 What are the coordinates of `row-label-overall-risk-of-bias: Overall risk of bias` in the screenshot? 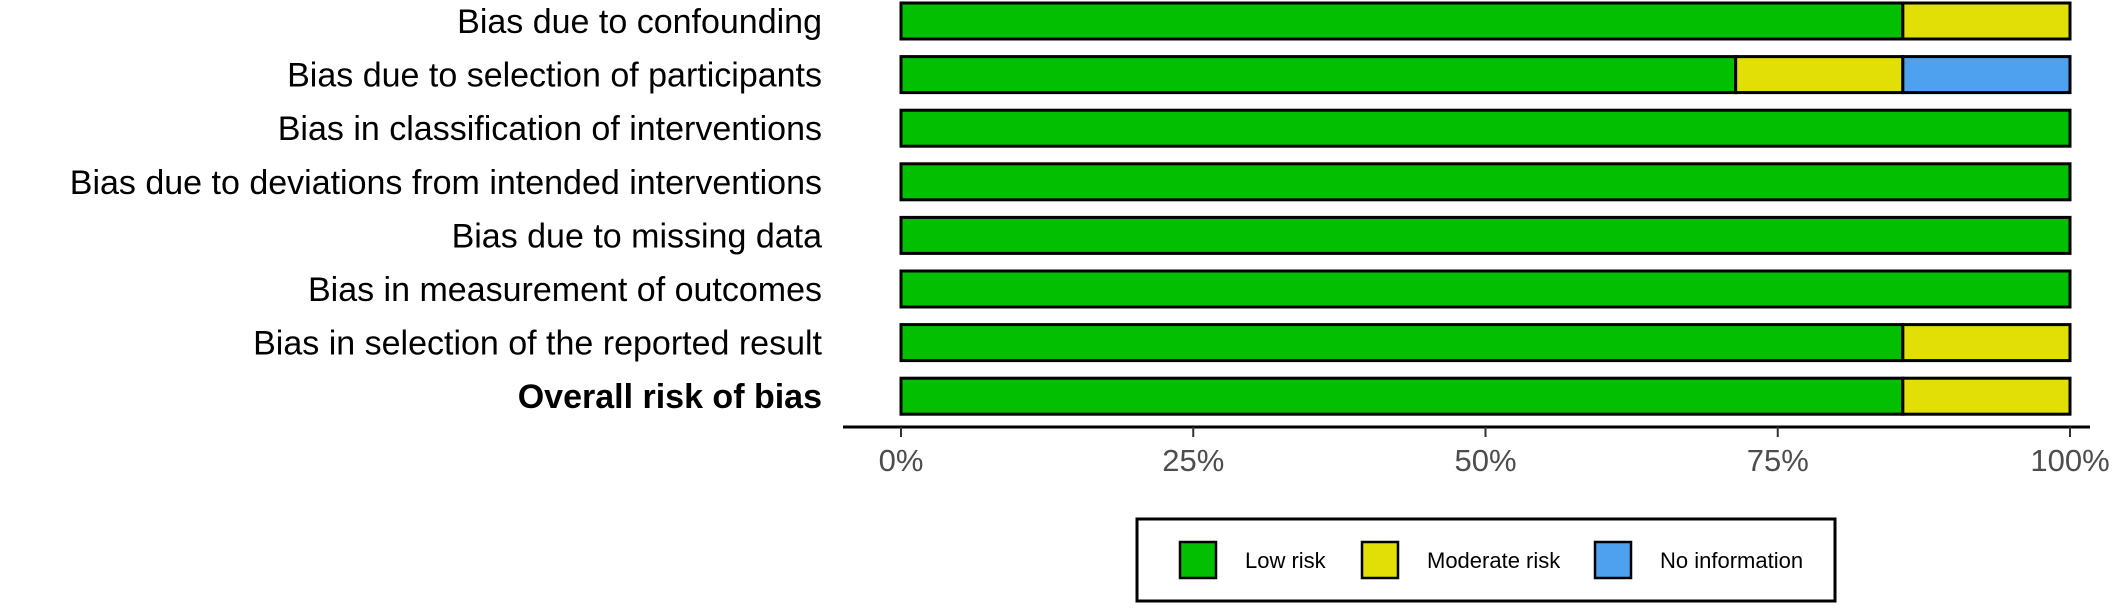 It's located at (670, 397).